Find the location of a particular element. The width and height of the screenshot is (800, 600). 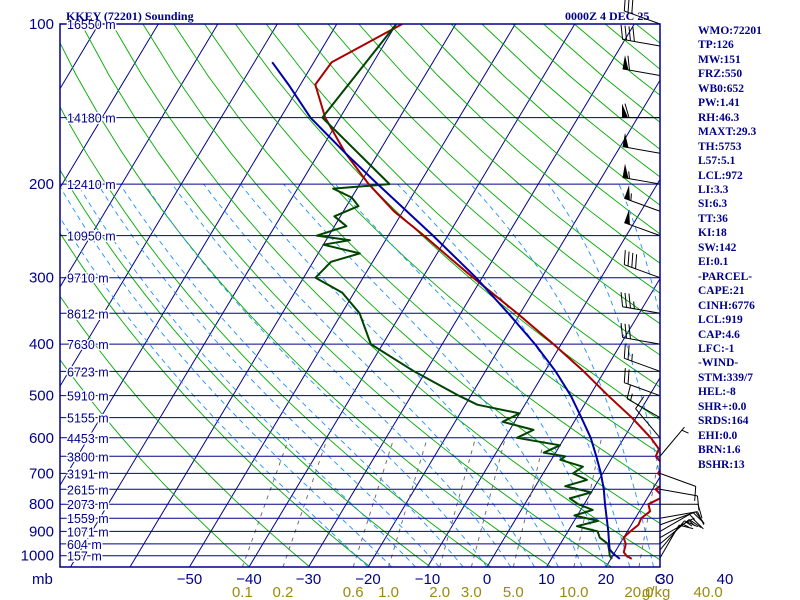

mixing-ratio-label: 1.0 is located at coordinates (388, 592).